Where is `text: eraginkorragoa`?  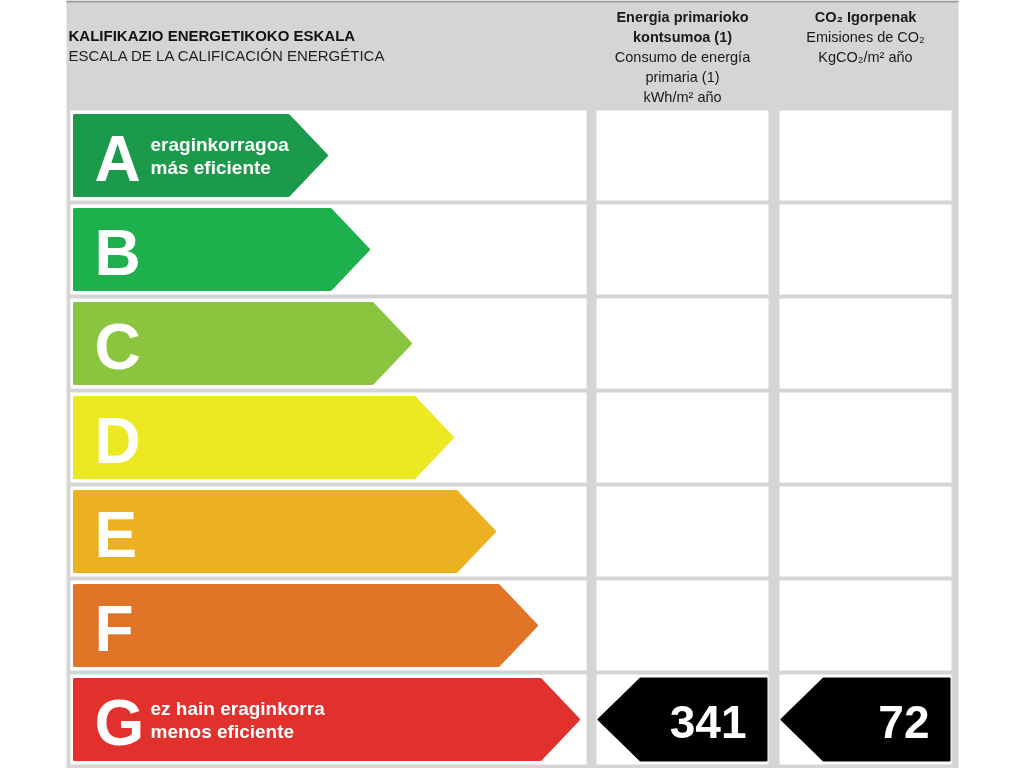
text: eraginkorragoa is located at coordinates (219, 144).